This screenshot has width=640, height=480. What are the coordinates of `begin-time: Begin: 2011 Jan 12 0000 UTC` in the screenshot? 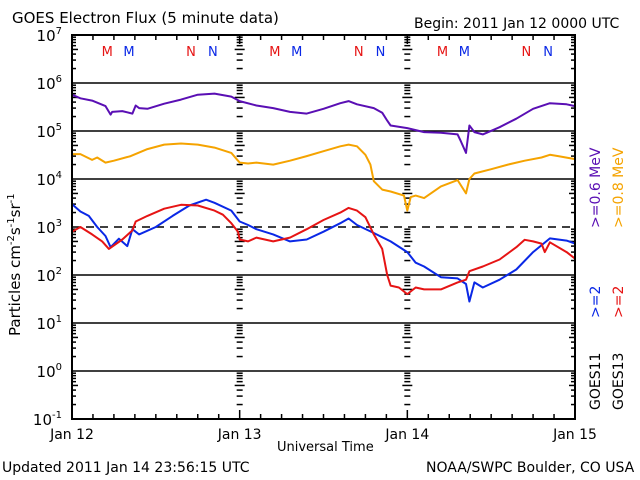 It's located at (517, 24).